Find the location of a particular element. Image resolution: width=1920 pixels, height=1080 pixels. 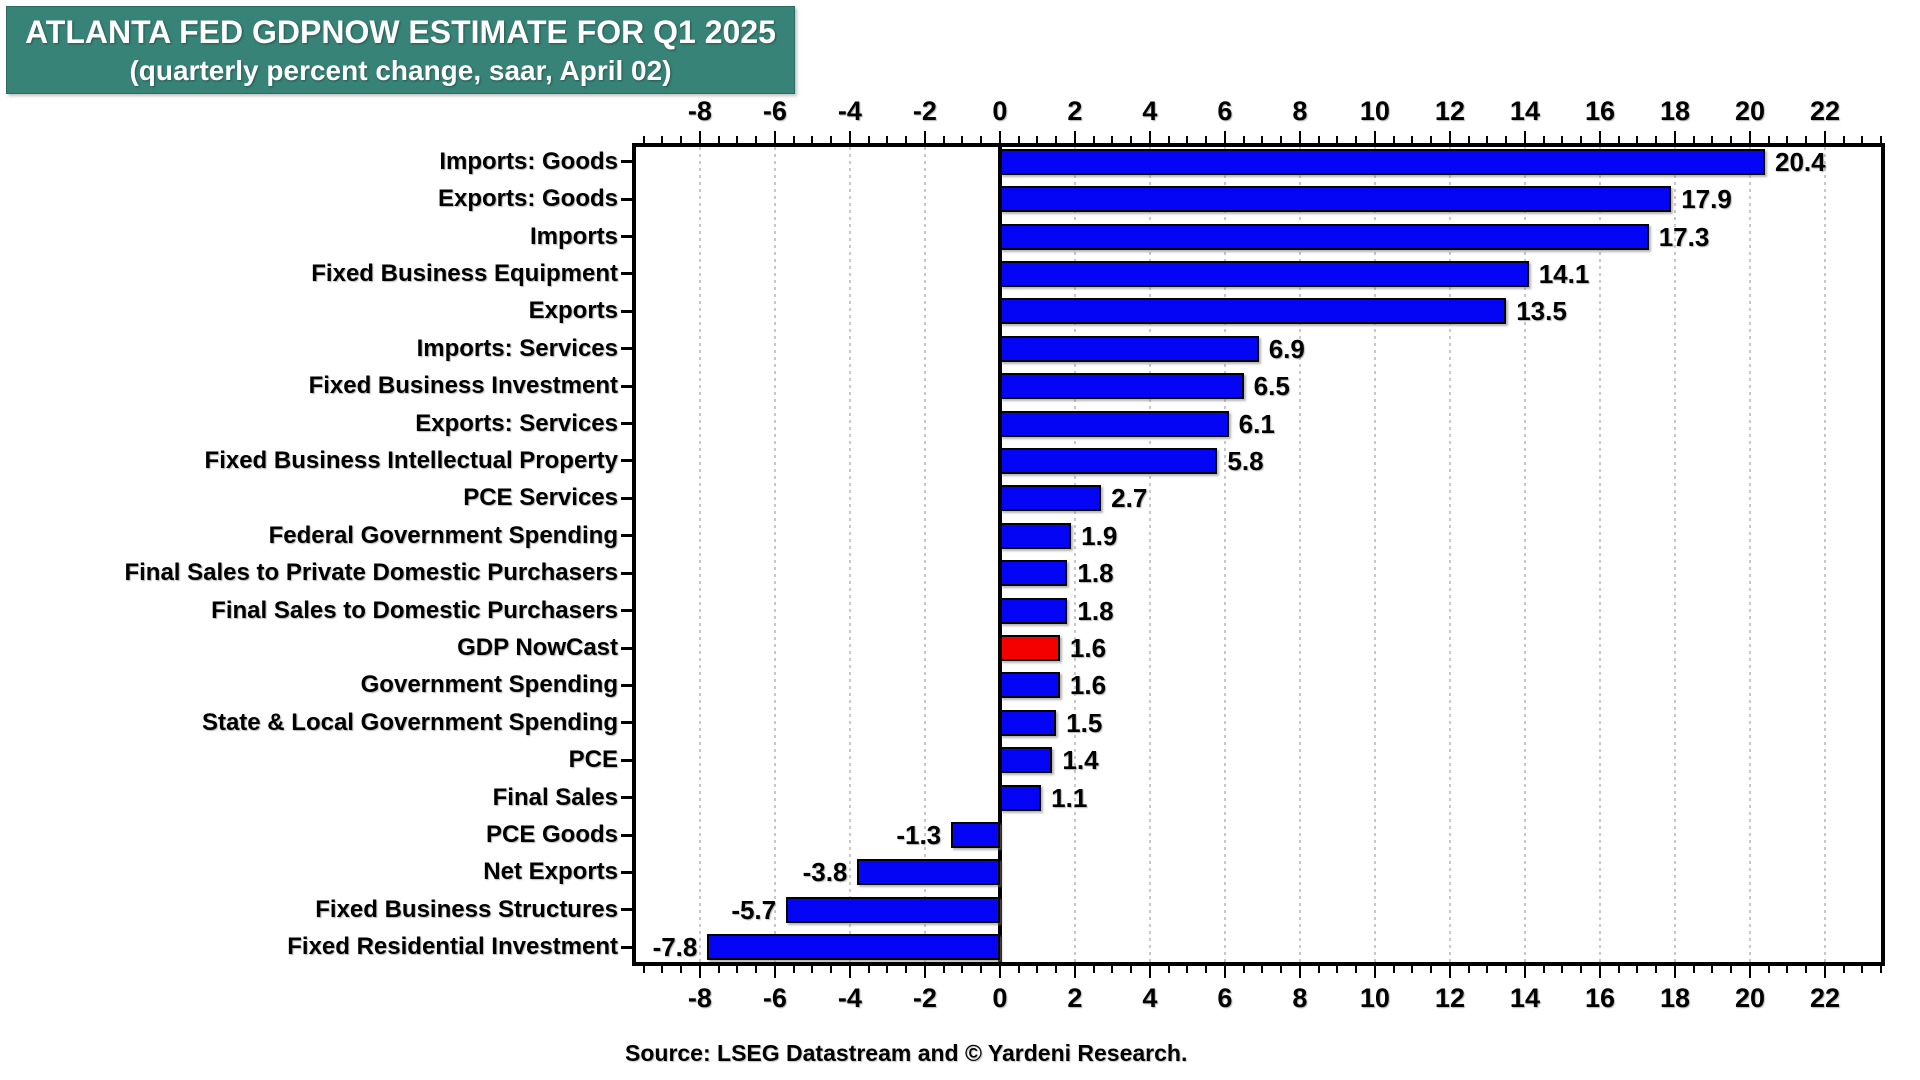

bar-value-label: 1.5 is located at coordinates (1084, 722).